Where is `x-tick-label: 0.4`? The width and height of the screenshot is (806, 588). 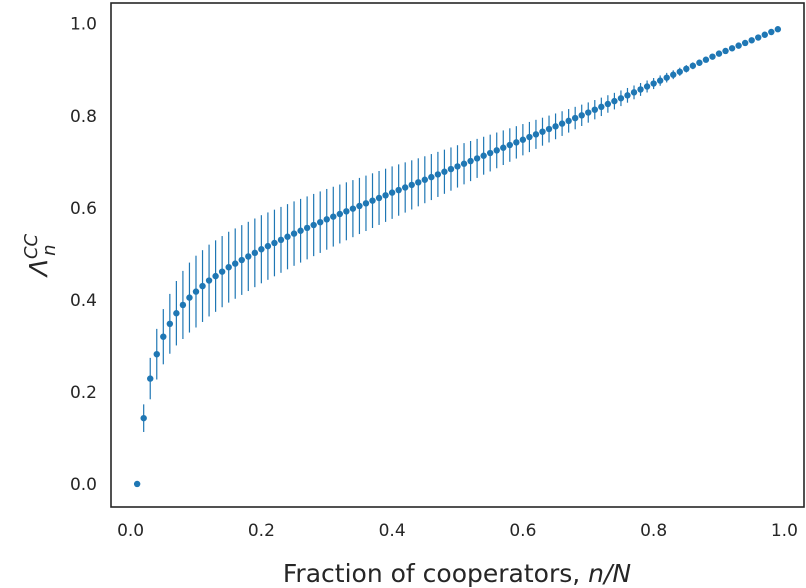 x-tick-label: 0.4 is located at coordinates (392, 531).